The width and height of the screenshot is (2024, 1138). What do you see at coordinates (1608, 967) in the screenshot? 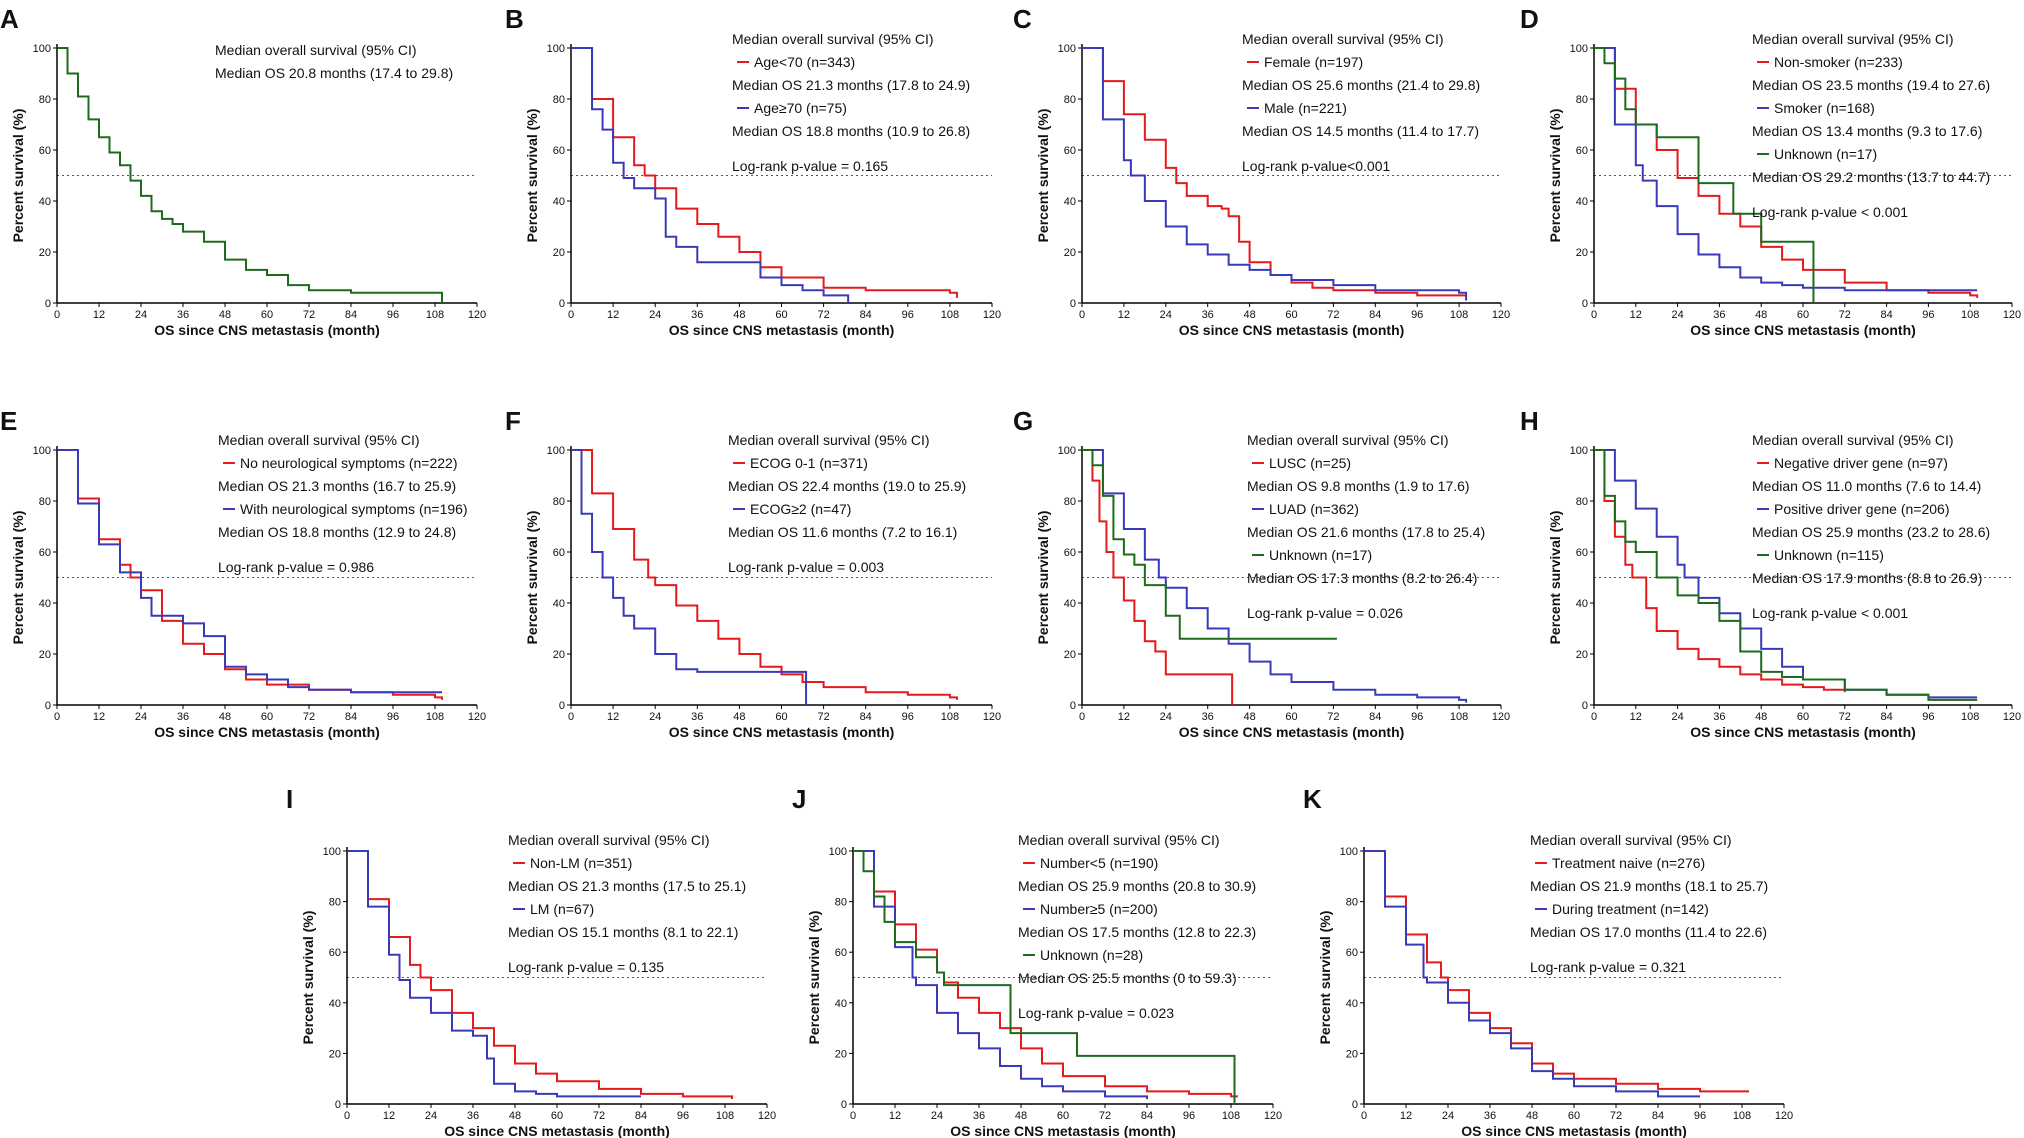
I see `log-rank-p-value: Log-rank p-value = 0.321` at bounding box center [1608, 967].